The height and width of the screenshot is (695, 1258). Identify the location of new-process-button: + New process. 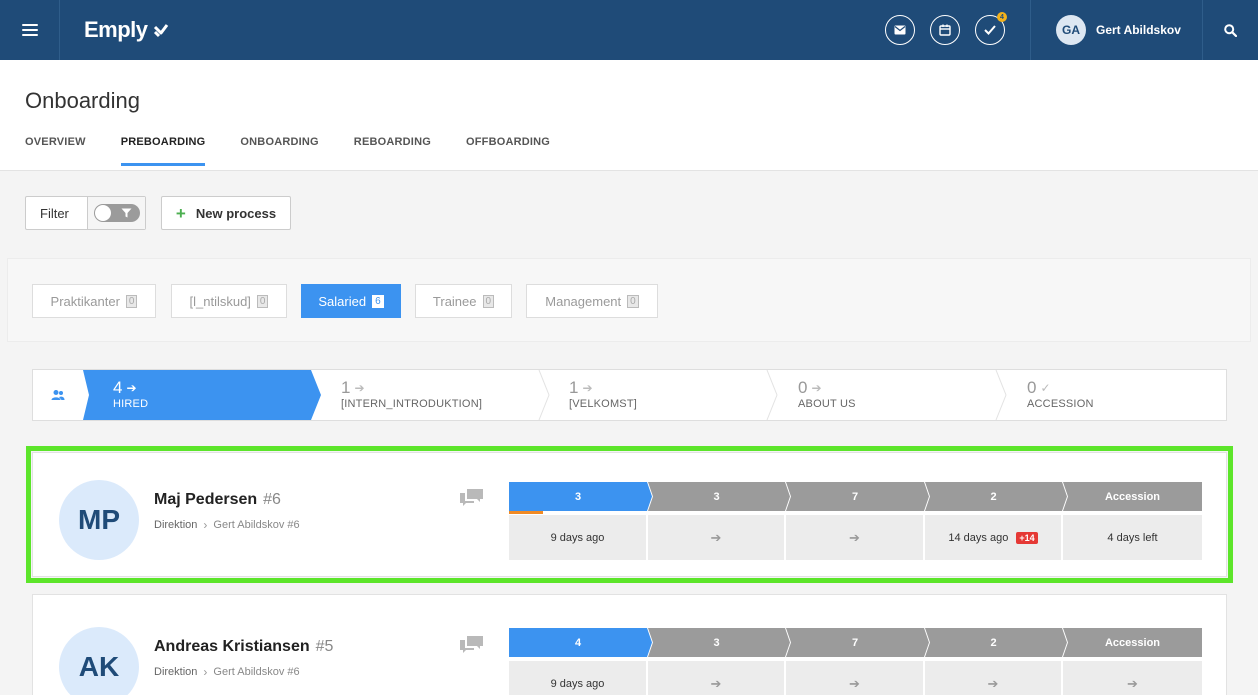
(226, 213).